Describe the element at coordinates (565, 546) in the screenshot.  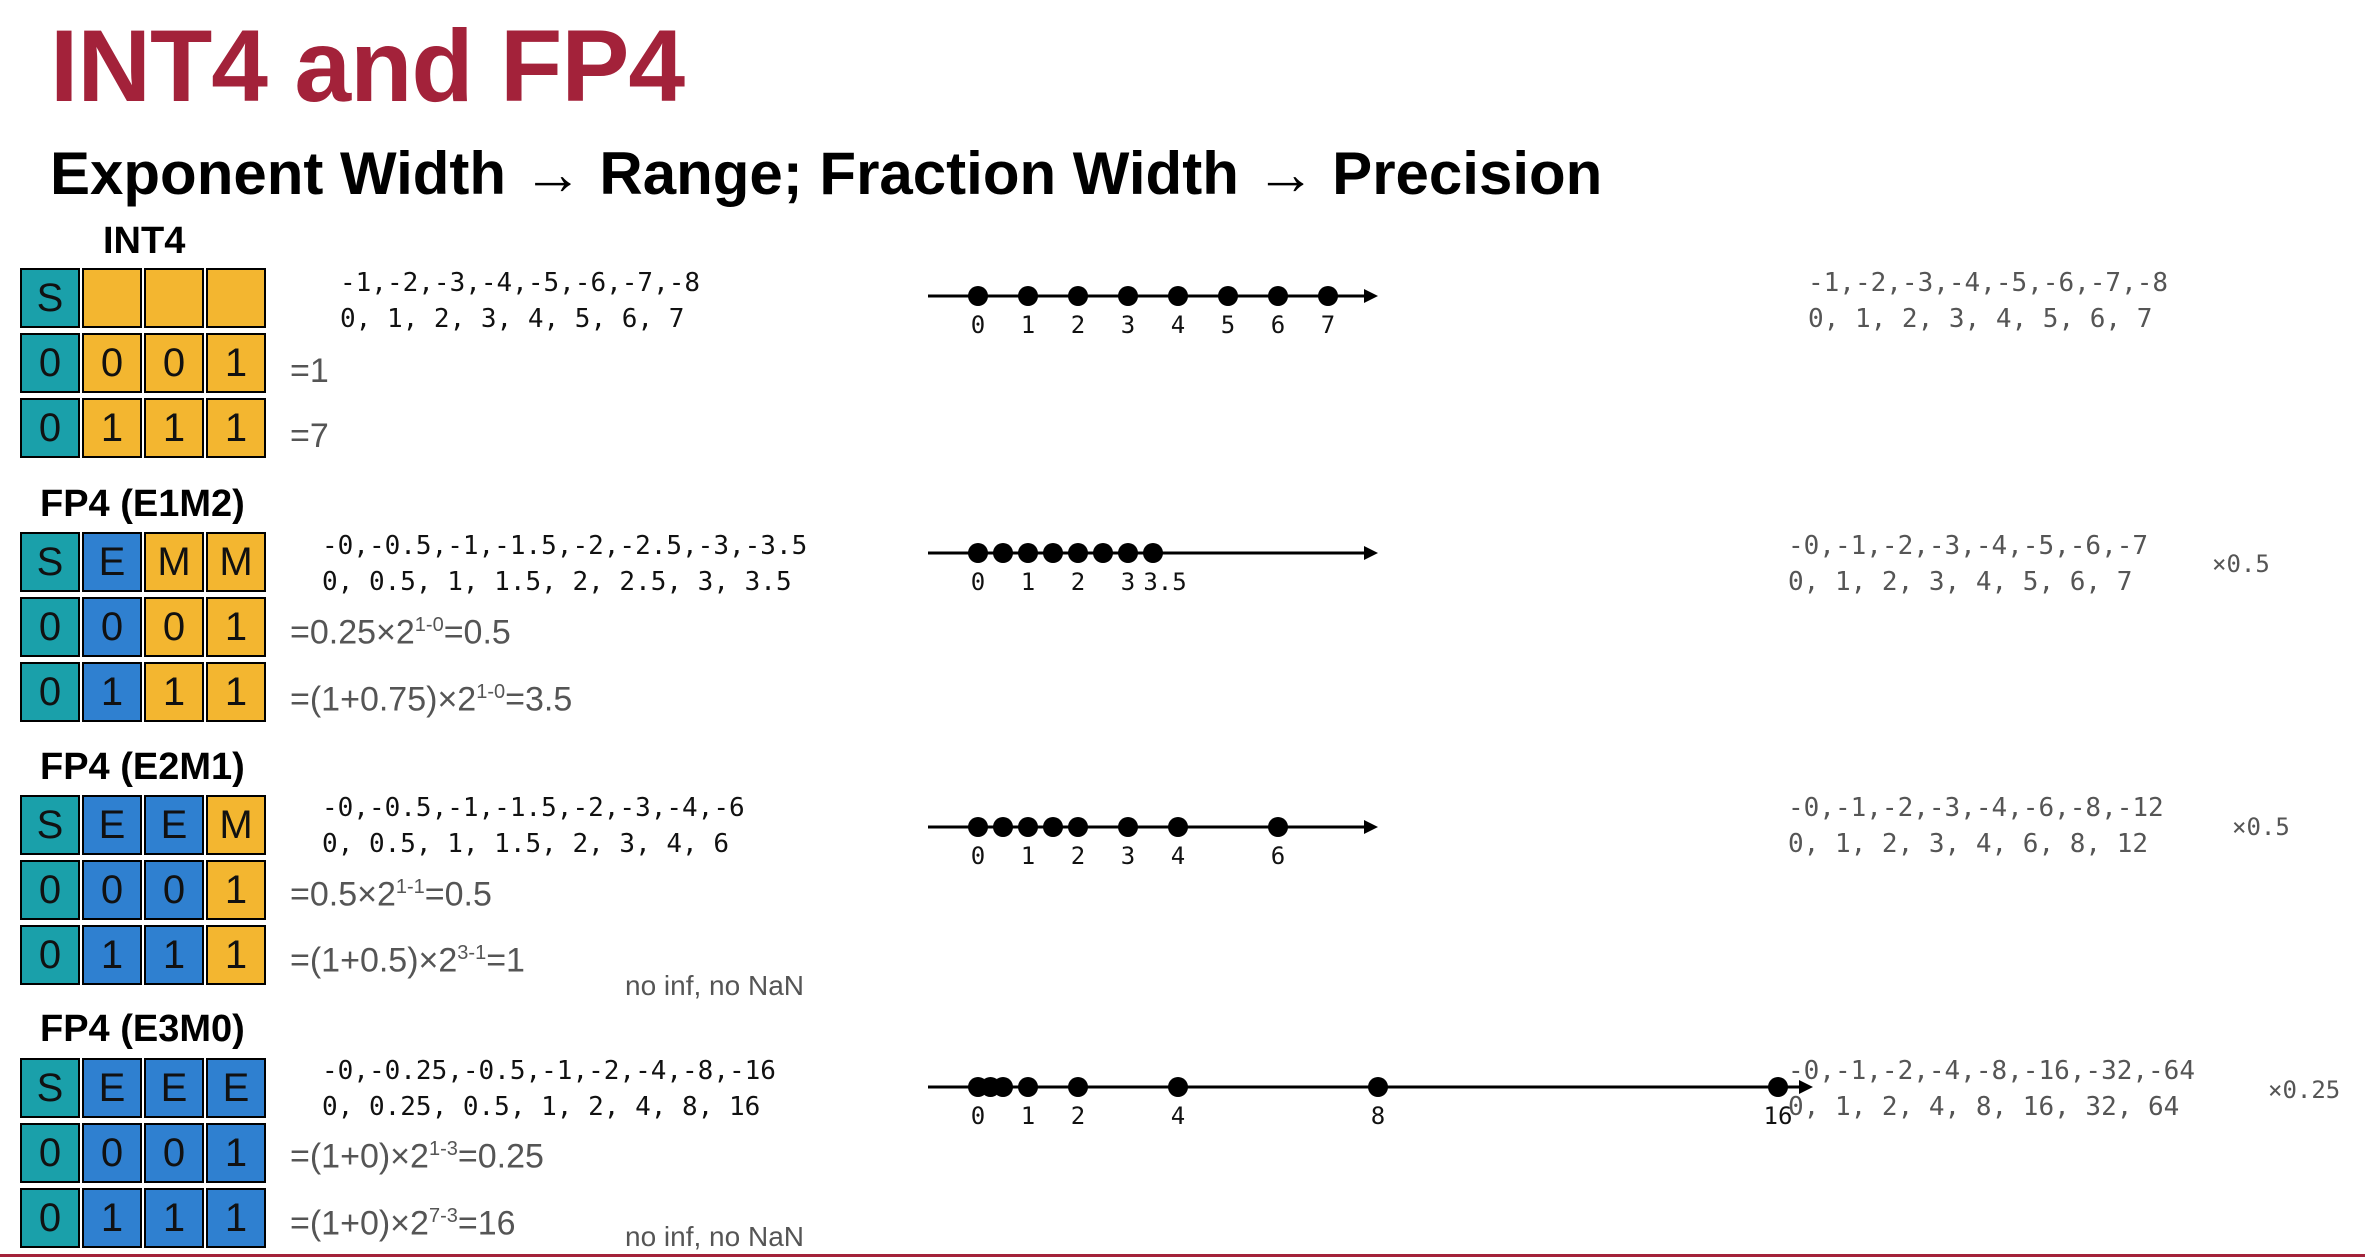
I see `values-negative: -0,-0.5,-1,-1.5,-2,-2.5,-3,-3.5` at that location.